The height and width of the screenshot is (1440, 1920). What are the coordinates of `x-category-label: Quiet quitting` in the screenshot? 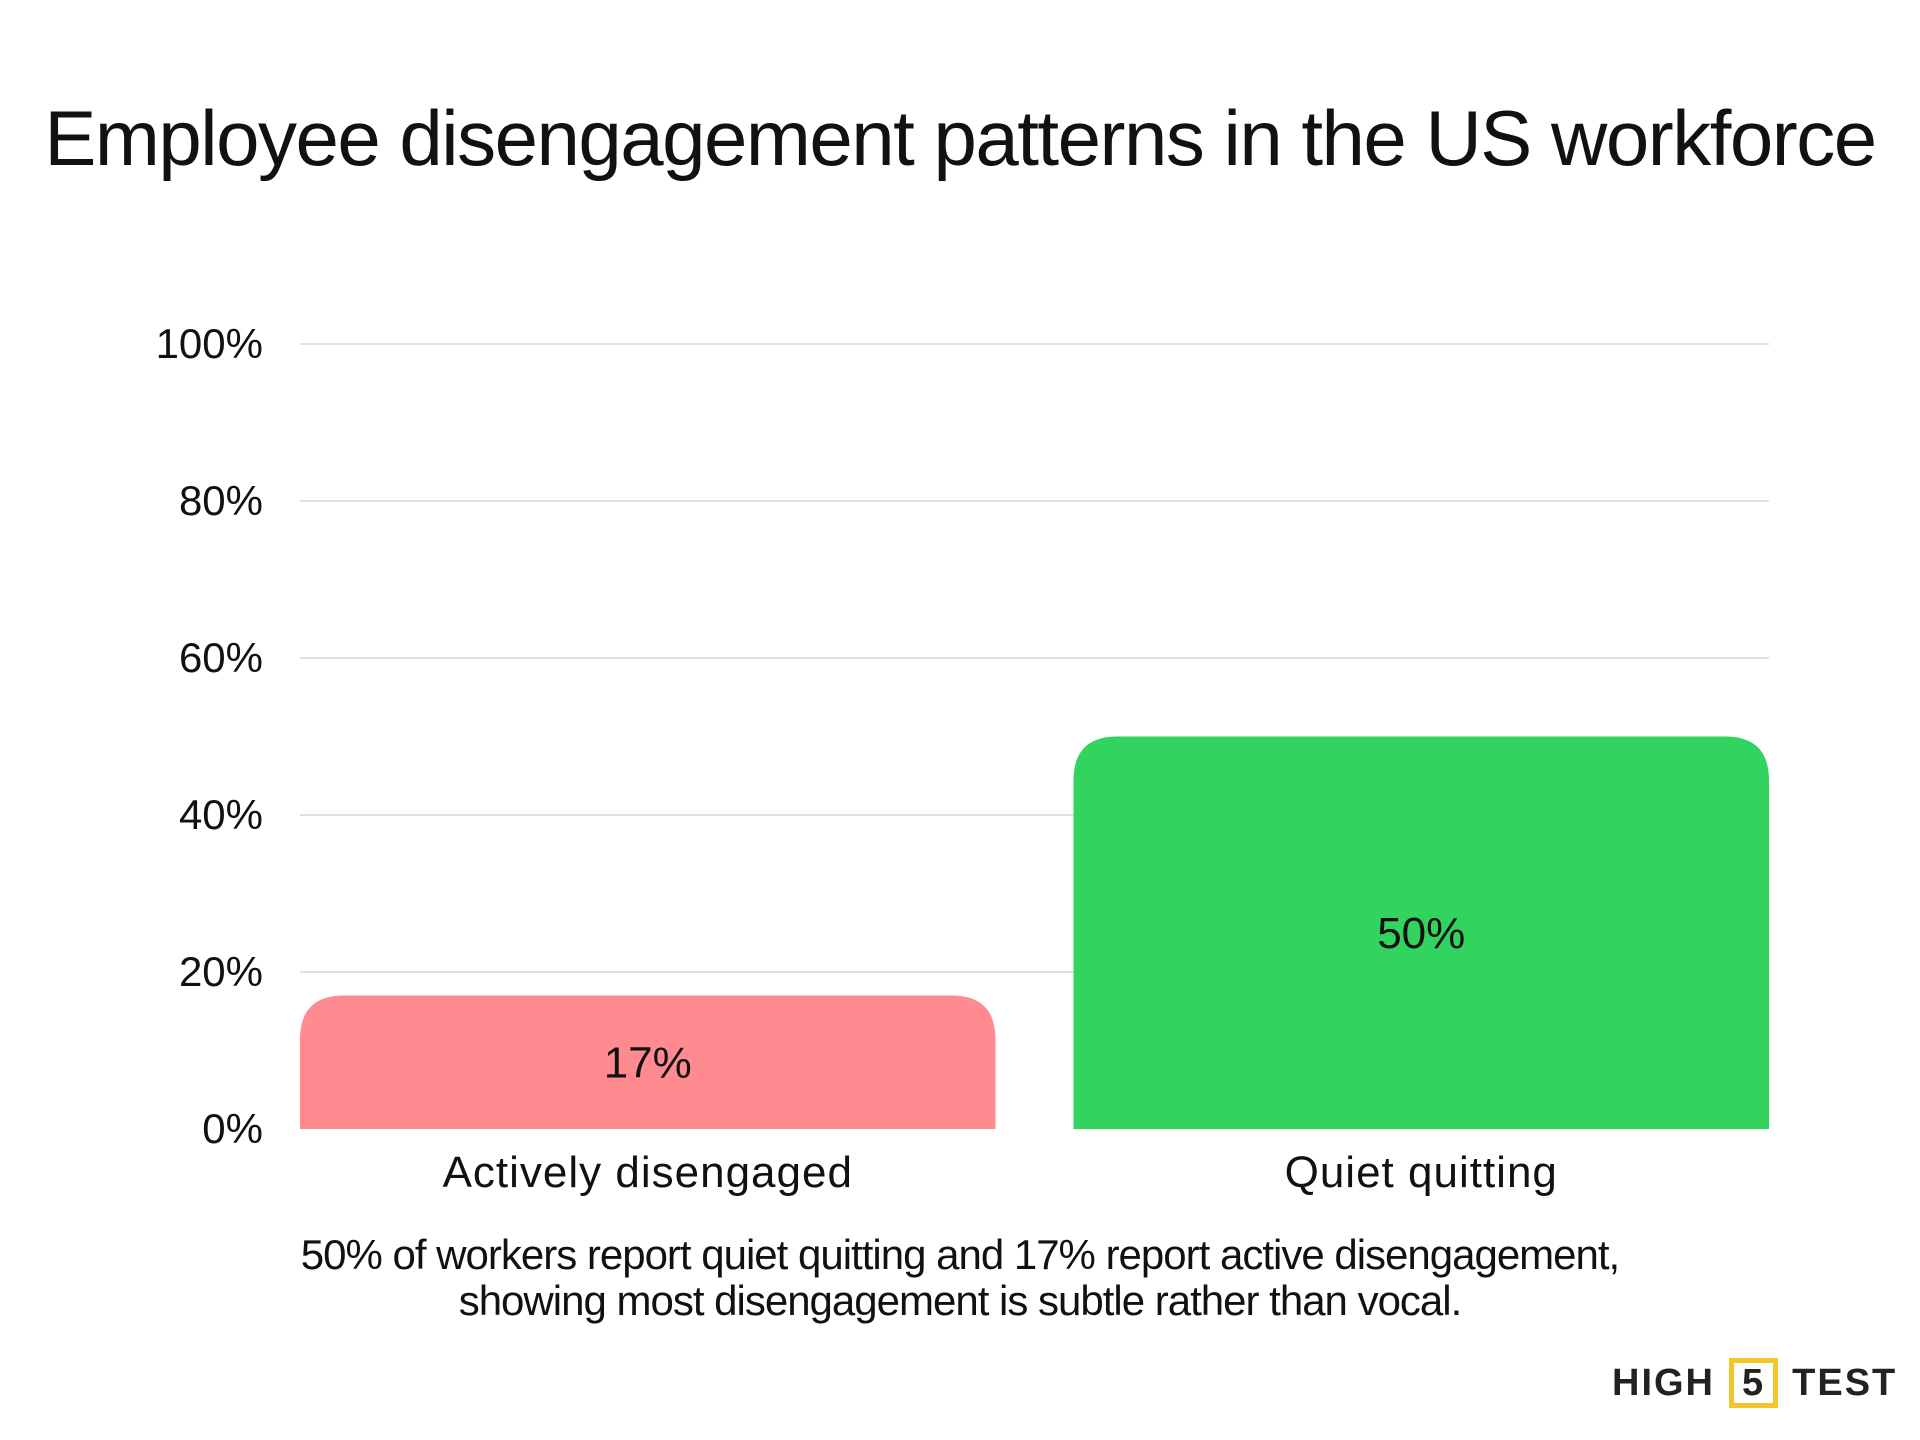 It's located at (1421, 1172).